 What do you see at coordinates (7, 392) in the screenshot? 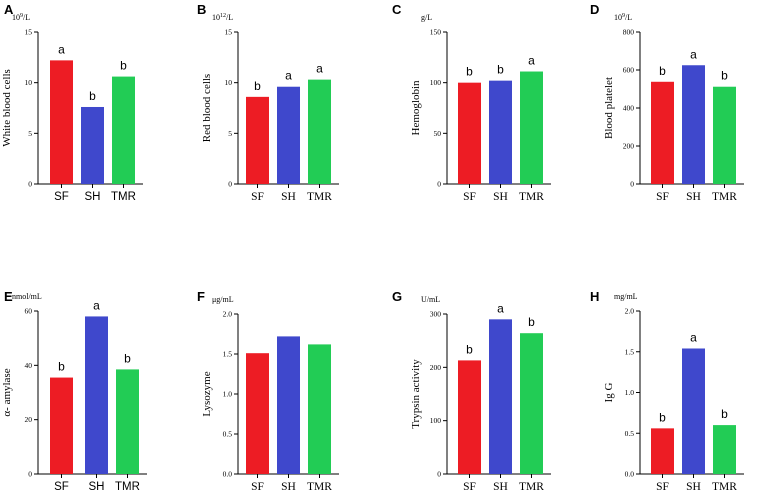
I see `y-axis-label: α- amylase` at bounding box center [7, 392].